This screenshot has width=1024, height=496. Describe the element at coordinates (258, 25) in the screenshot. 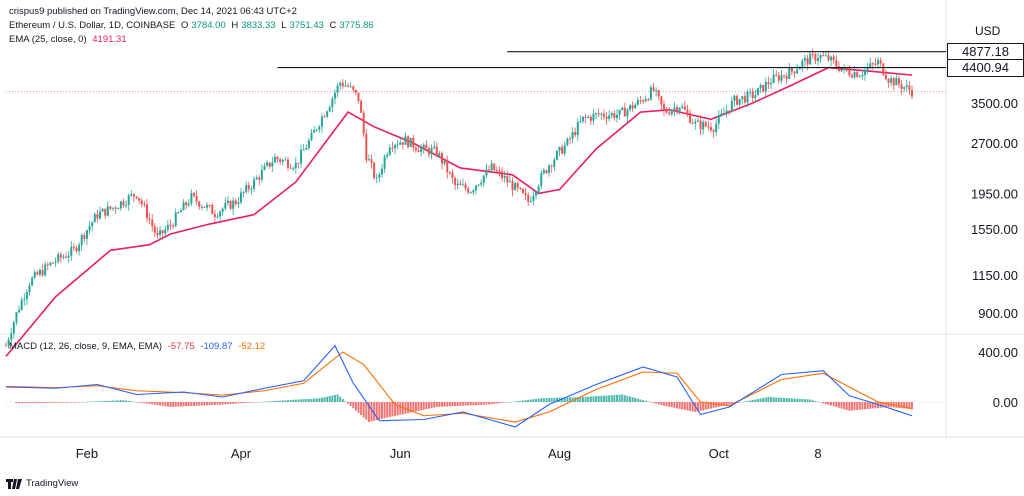

I see `high-value: 3833.33` at that location.